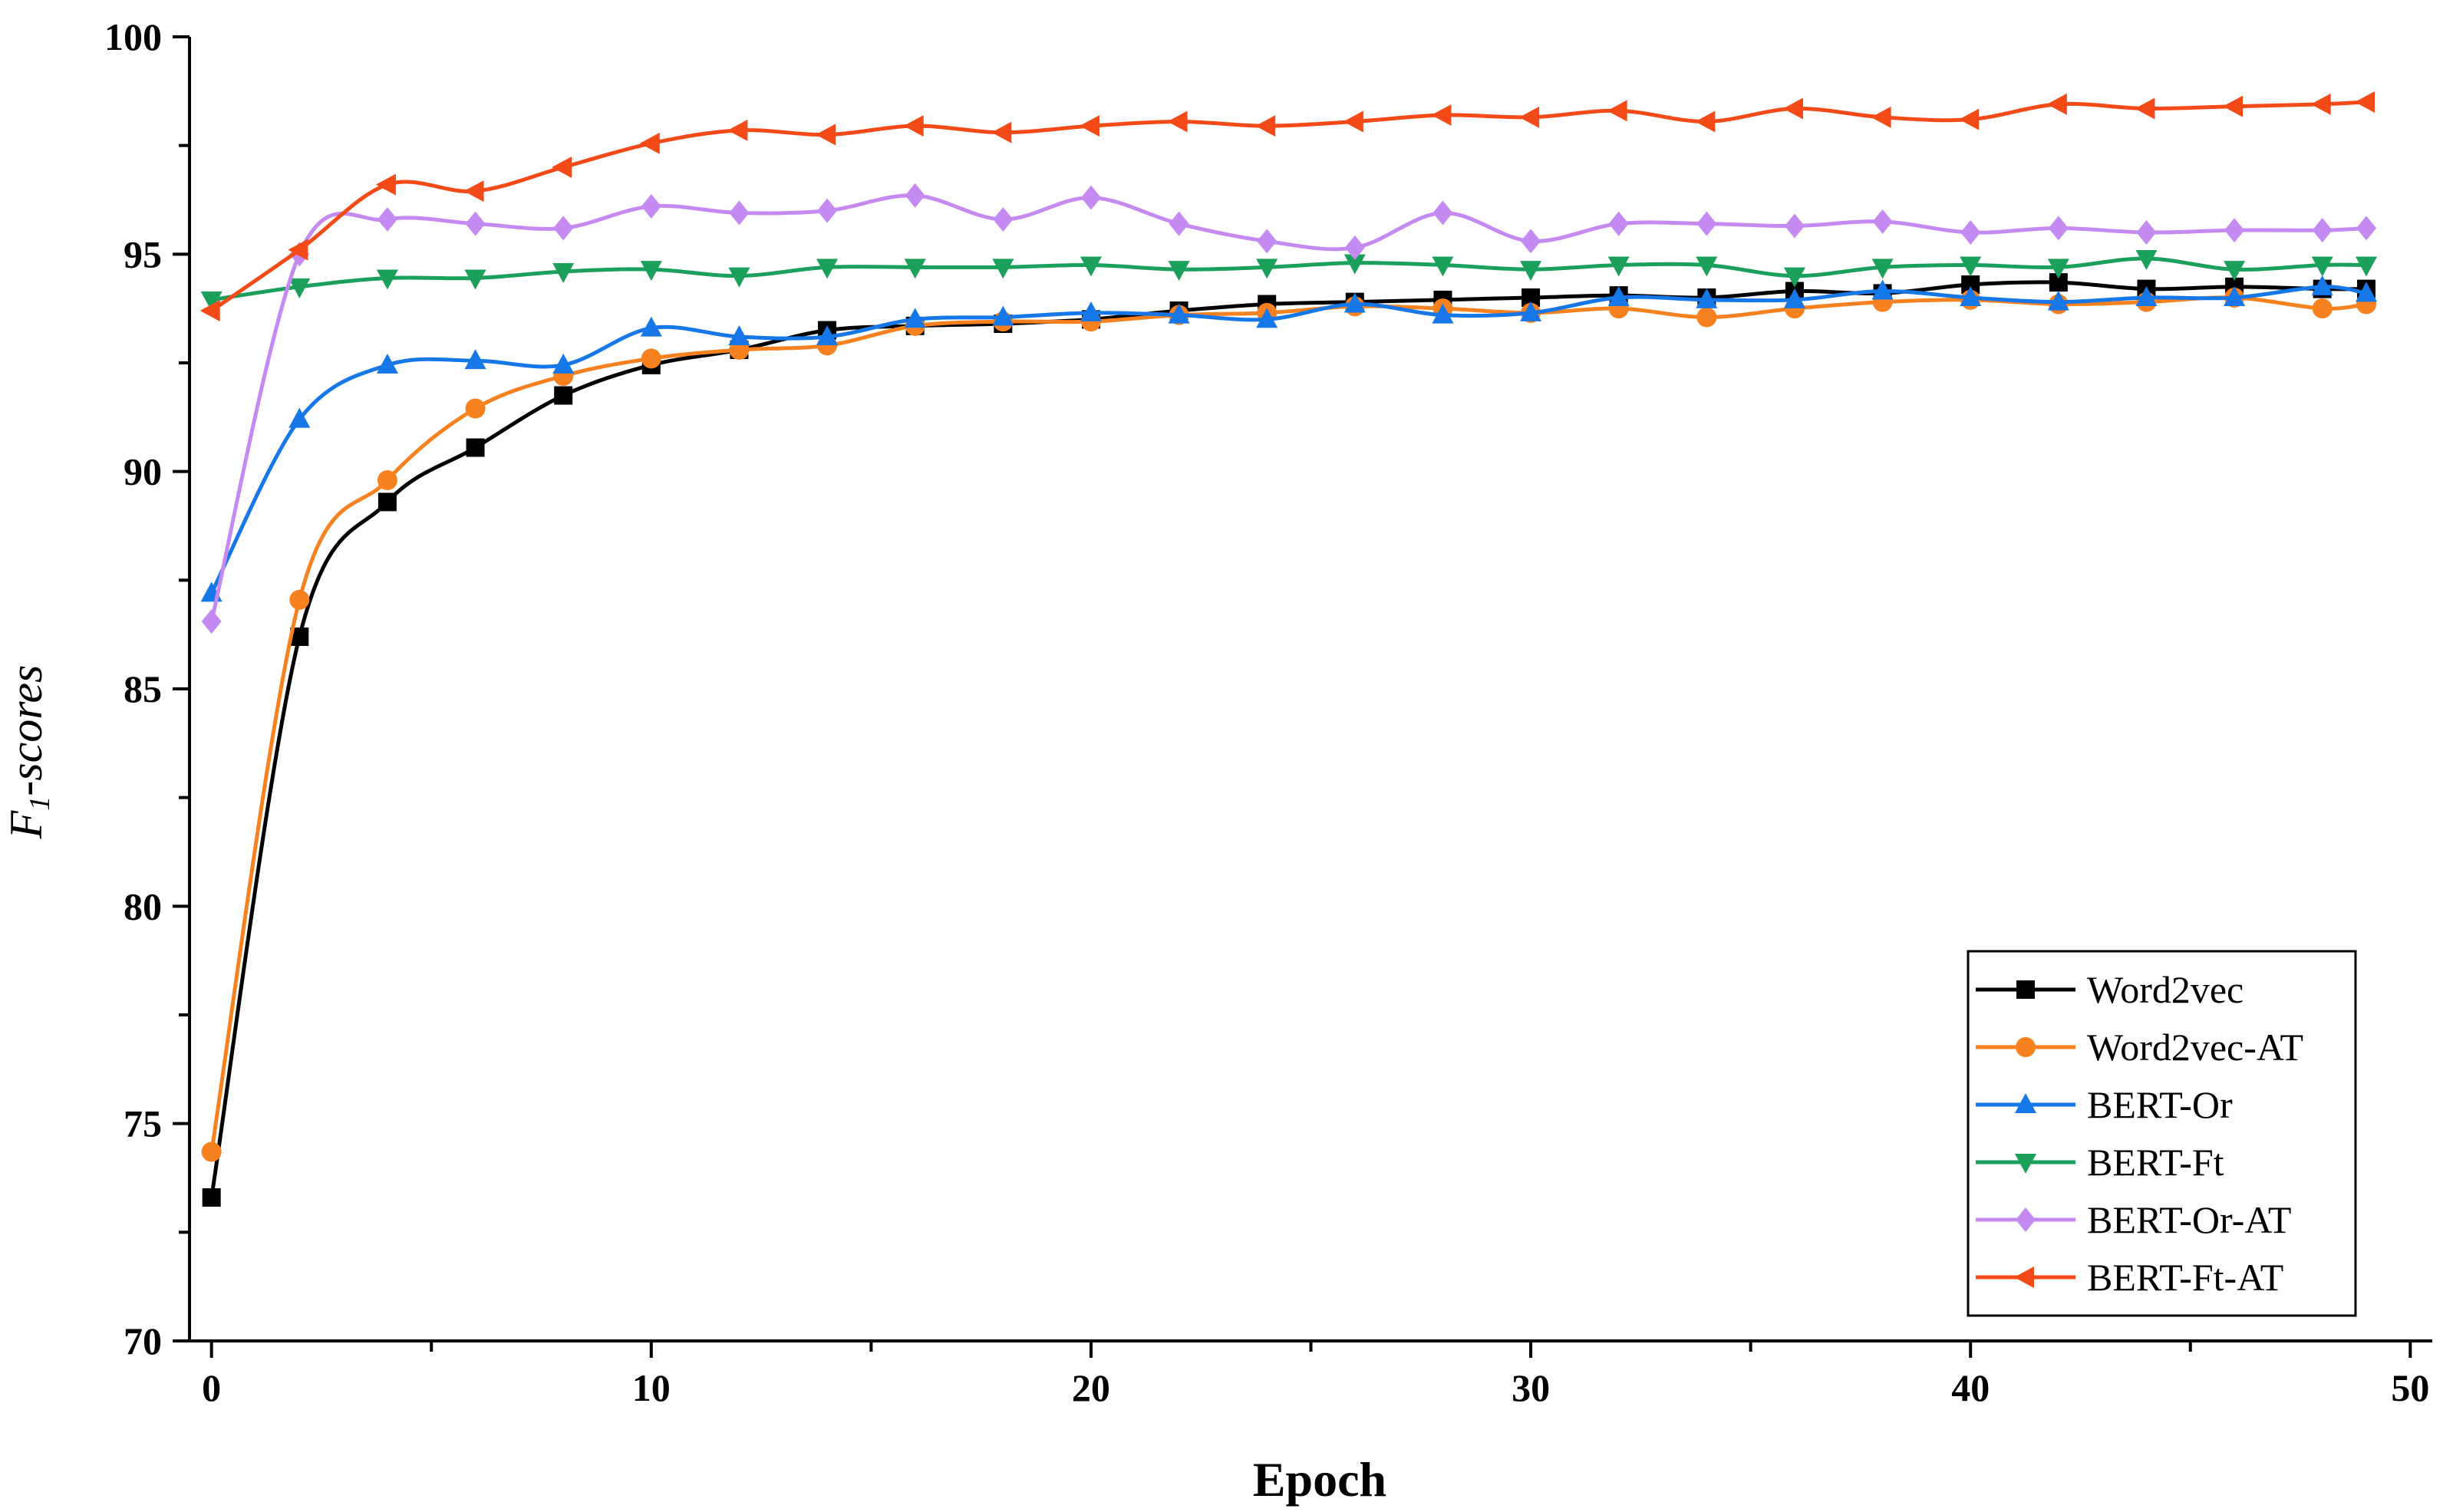 The width and height of the screenshot is (2443, 1512). Describe the element at coordinates (212, 1387) in the screenshot. I see `x-tick-label: 0` at that location.